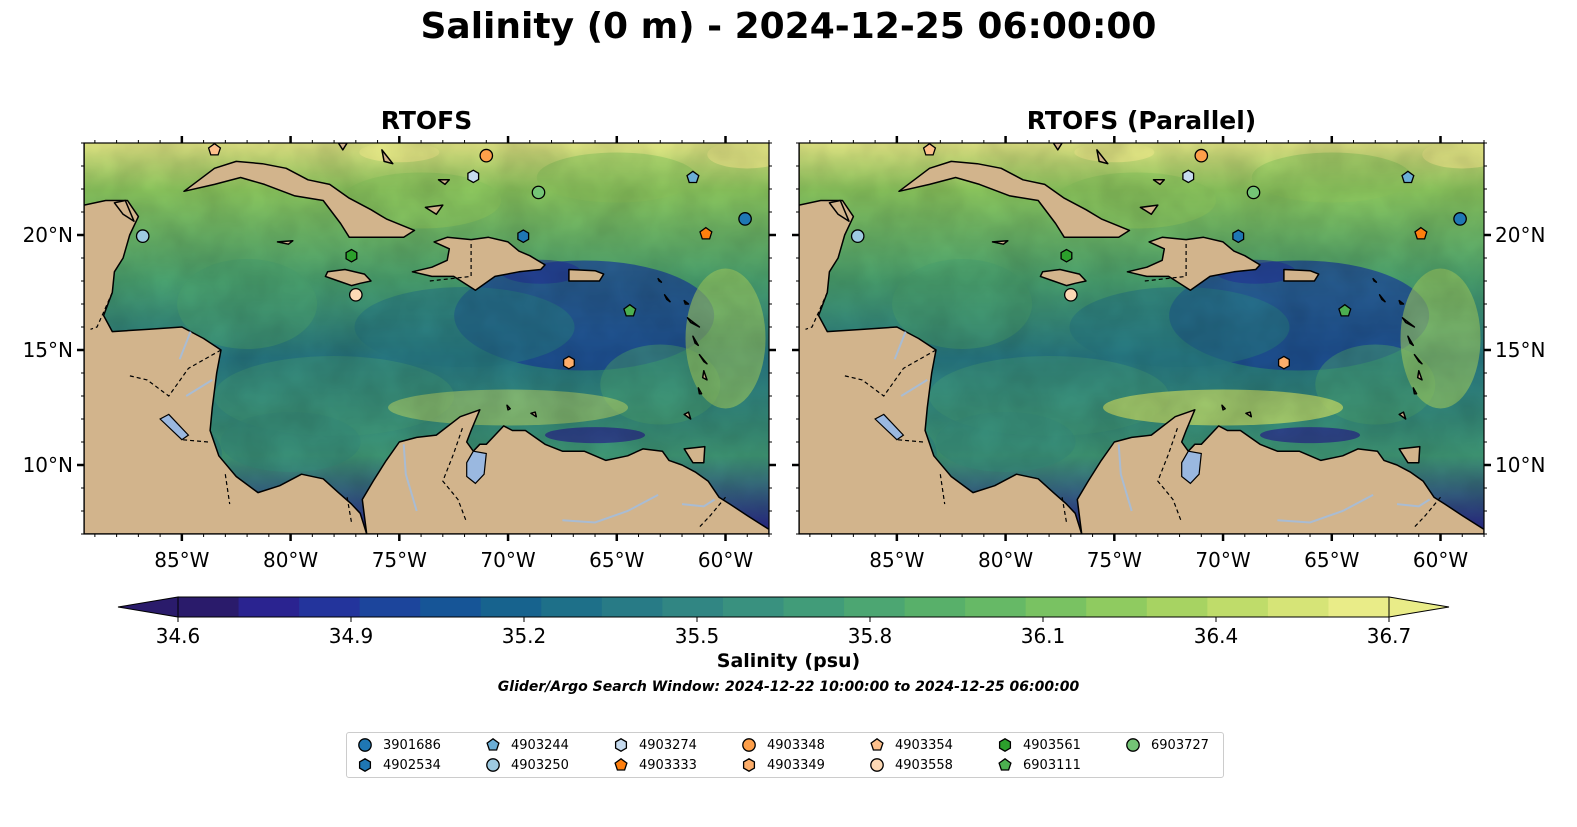 This screenshot has width=1577, height=827. I want to click on legend-item-4903333: 4903333, so click(654, 765).